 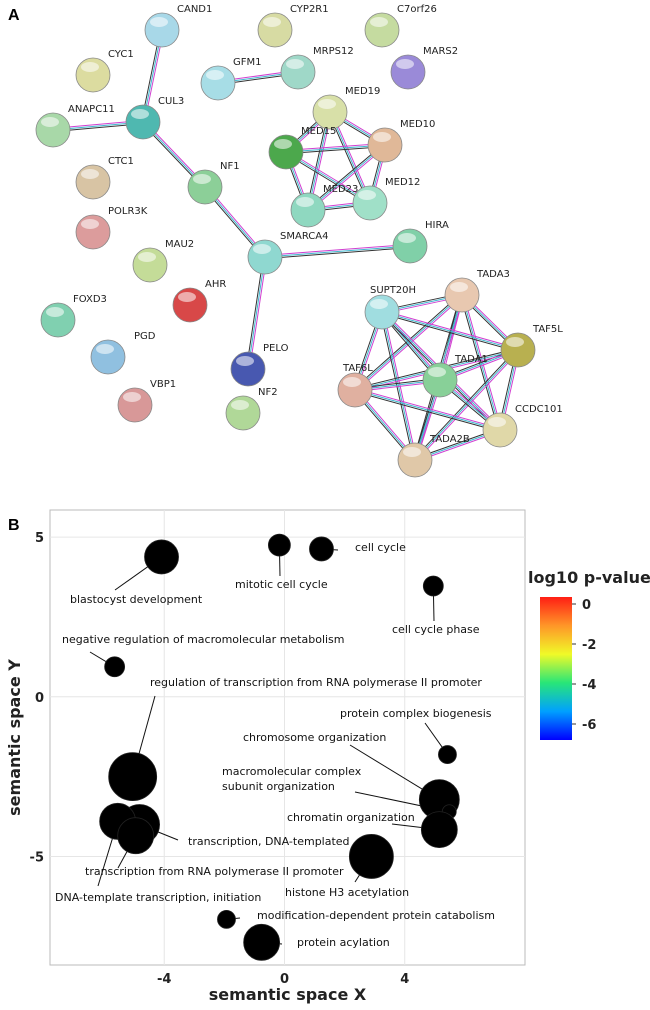 What do you see at coordinates (304, 236) in the screenshot?
I see `node-label: SMARCA4` at bounding box center [304, 236].